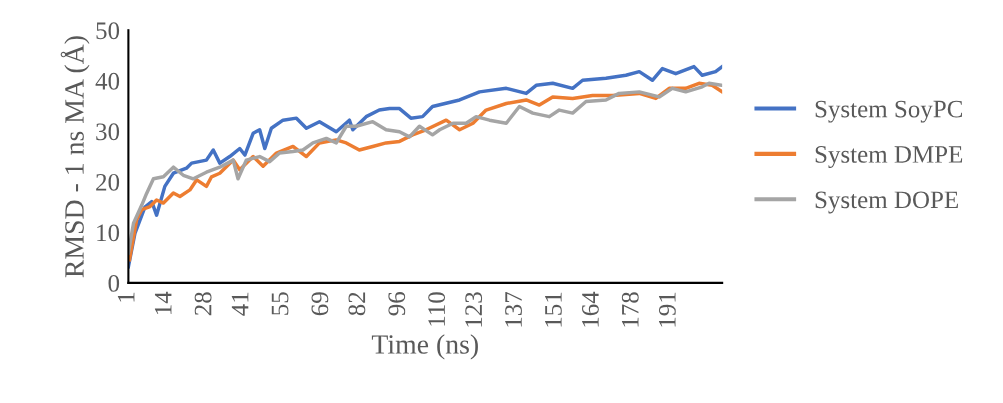 The width and height of the screenshot is (1003, 403). What do you see at coordinates (126, 297) in the screenshot?
I see `x-tick-label: 1` at bounding box center [126, 297].